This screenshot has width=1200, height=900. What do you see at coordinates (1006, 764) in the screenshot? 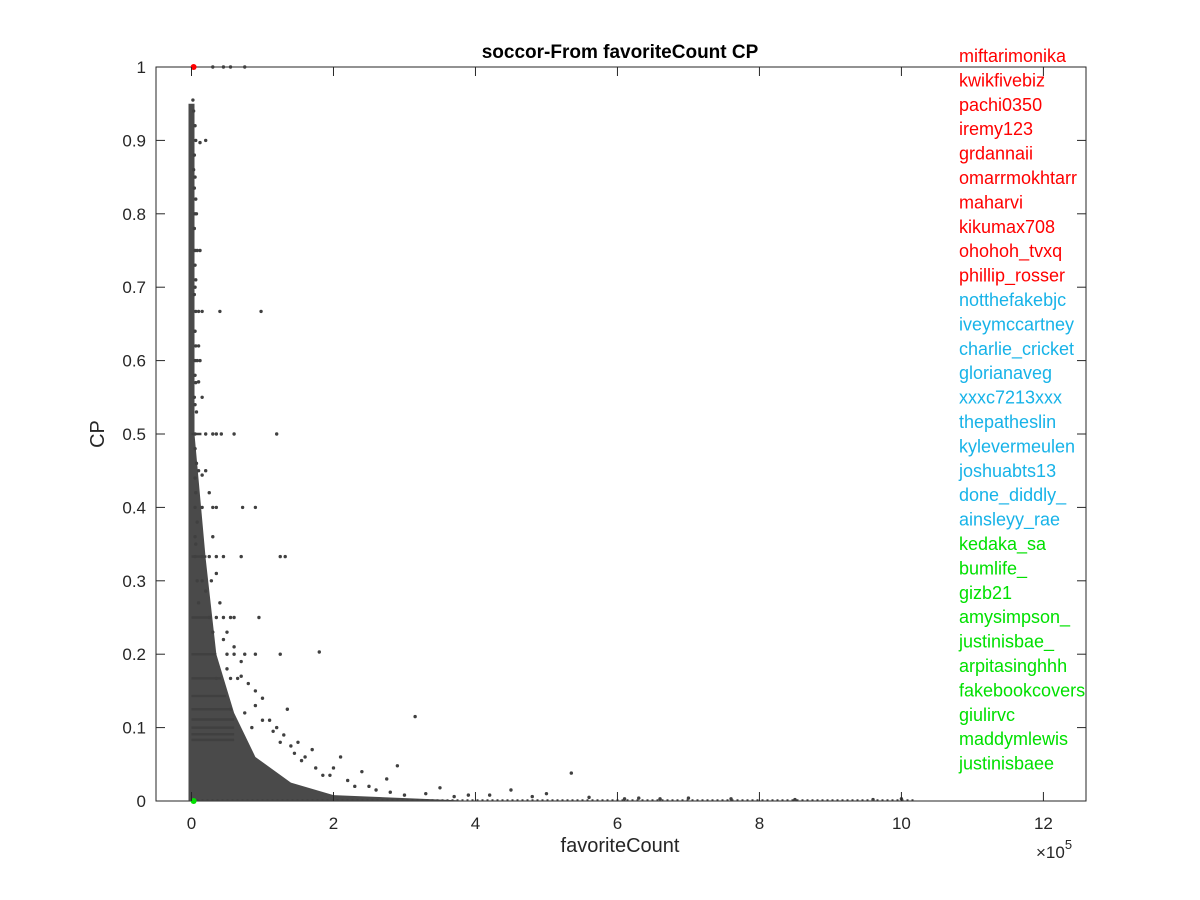
I see `legend-entry: justinisbaee` at bounding box center [1006, 764].